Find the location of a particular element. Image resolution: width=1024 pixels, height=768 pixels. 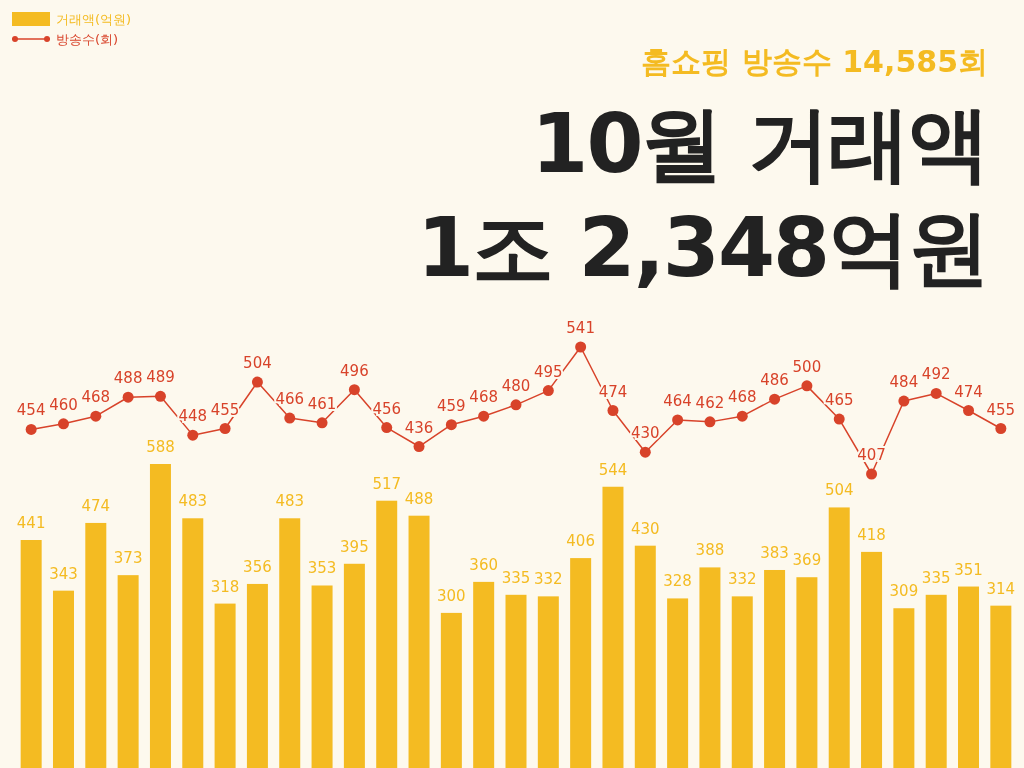

data-label: 448 is located at coordinates (193, 416).